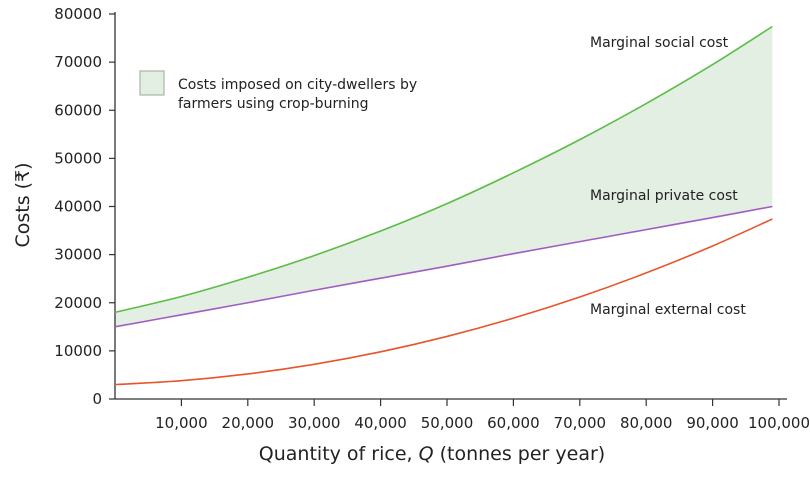 The height and width of the screenshot is (477, 810). What do you see at coordinates (580, 423) in the screenshot?
I see `x-tick-label: 70,000` at bounding box center [580, 423].